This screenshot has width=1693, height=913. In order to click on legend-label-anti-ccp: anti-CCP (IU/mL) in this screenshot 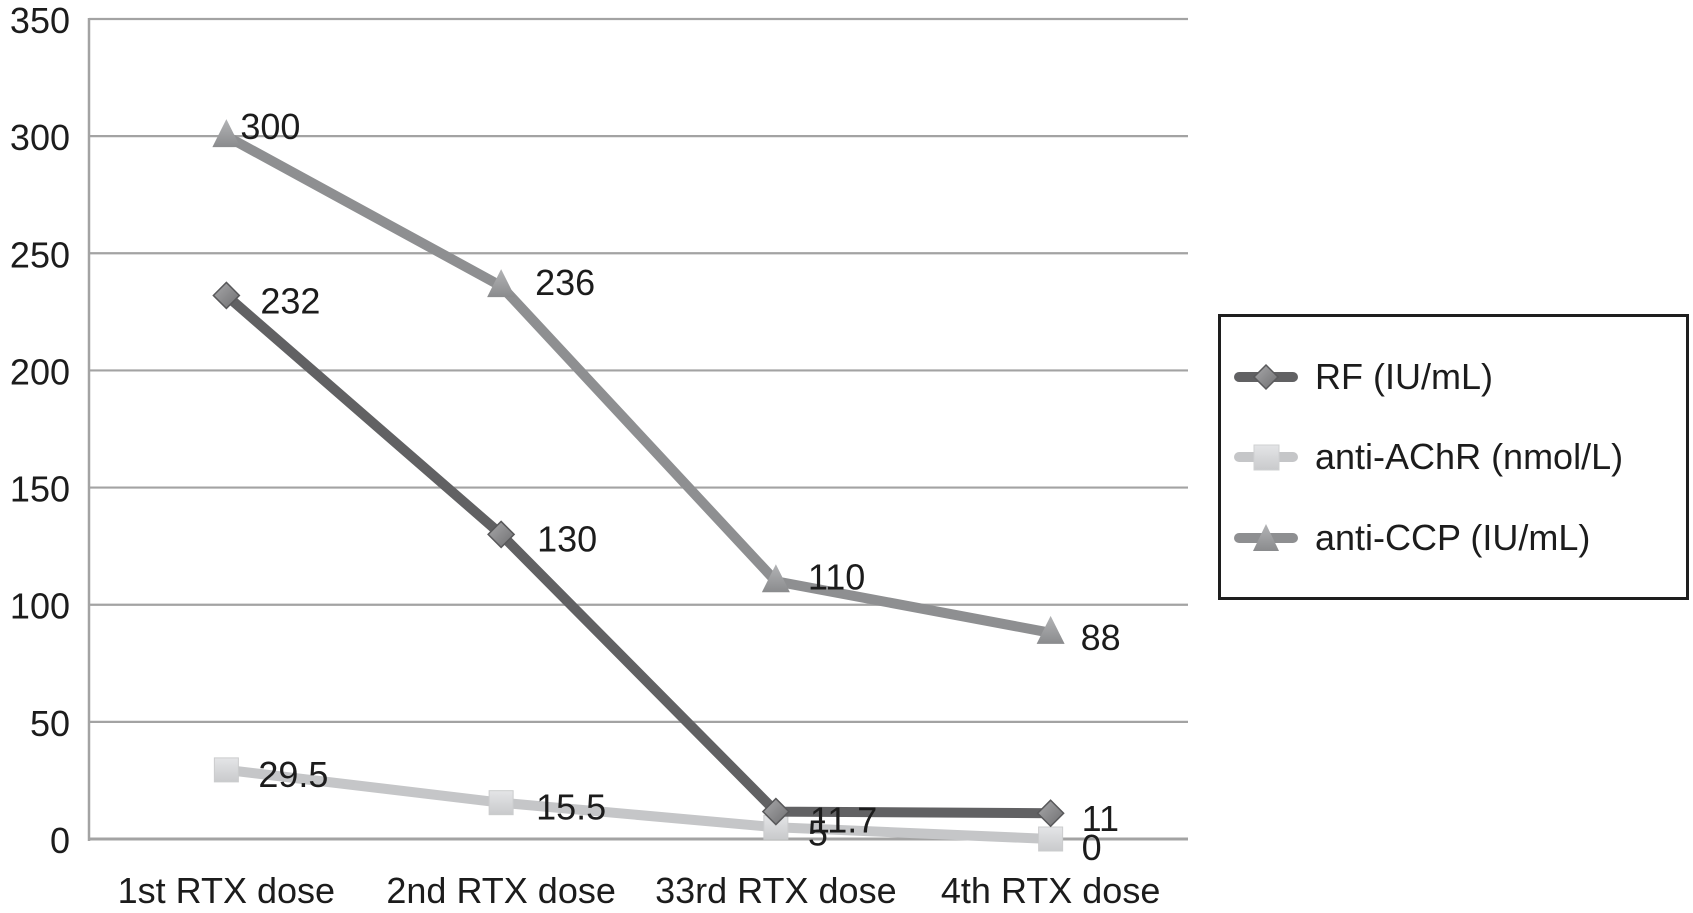, I will do `click(1453, 537)`.